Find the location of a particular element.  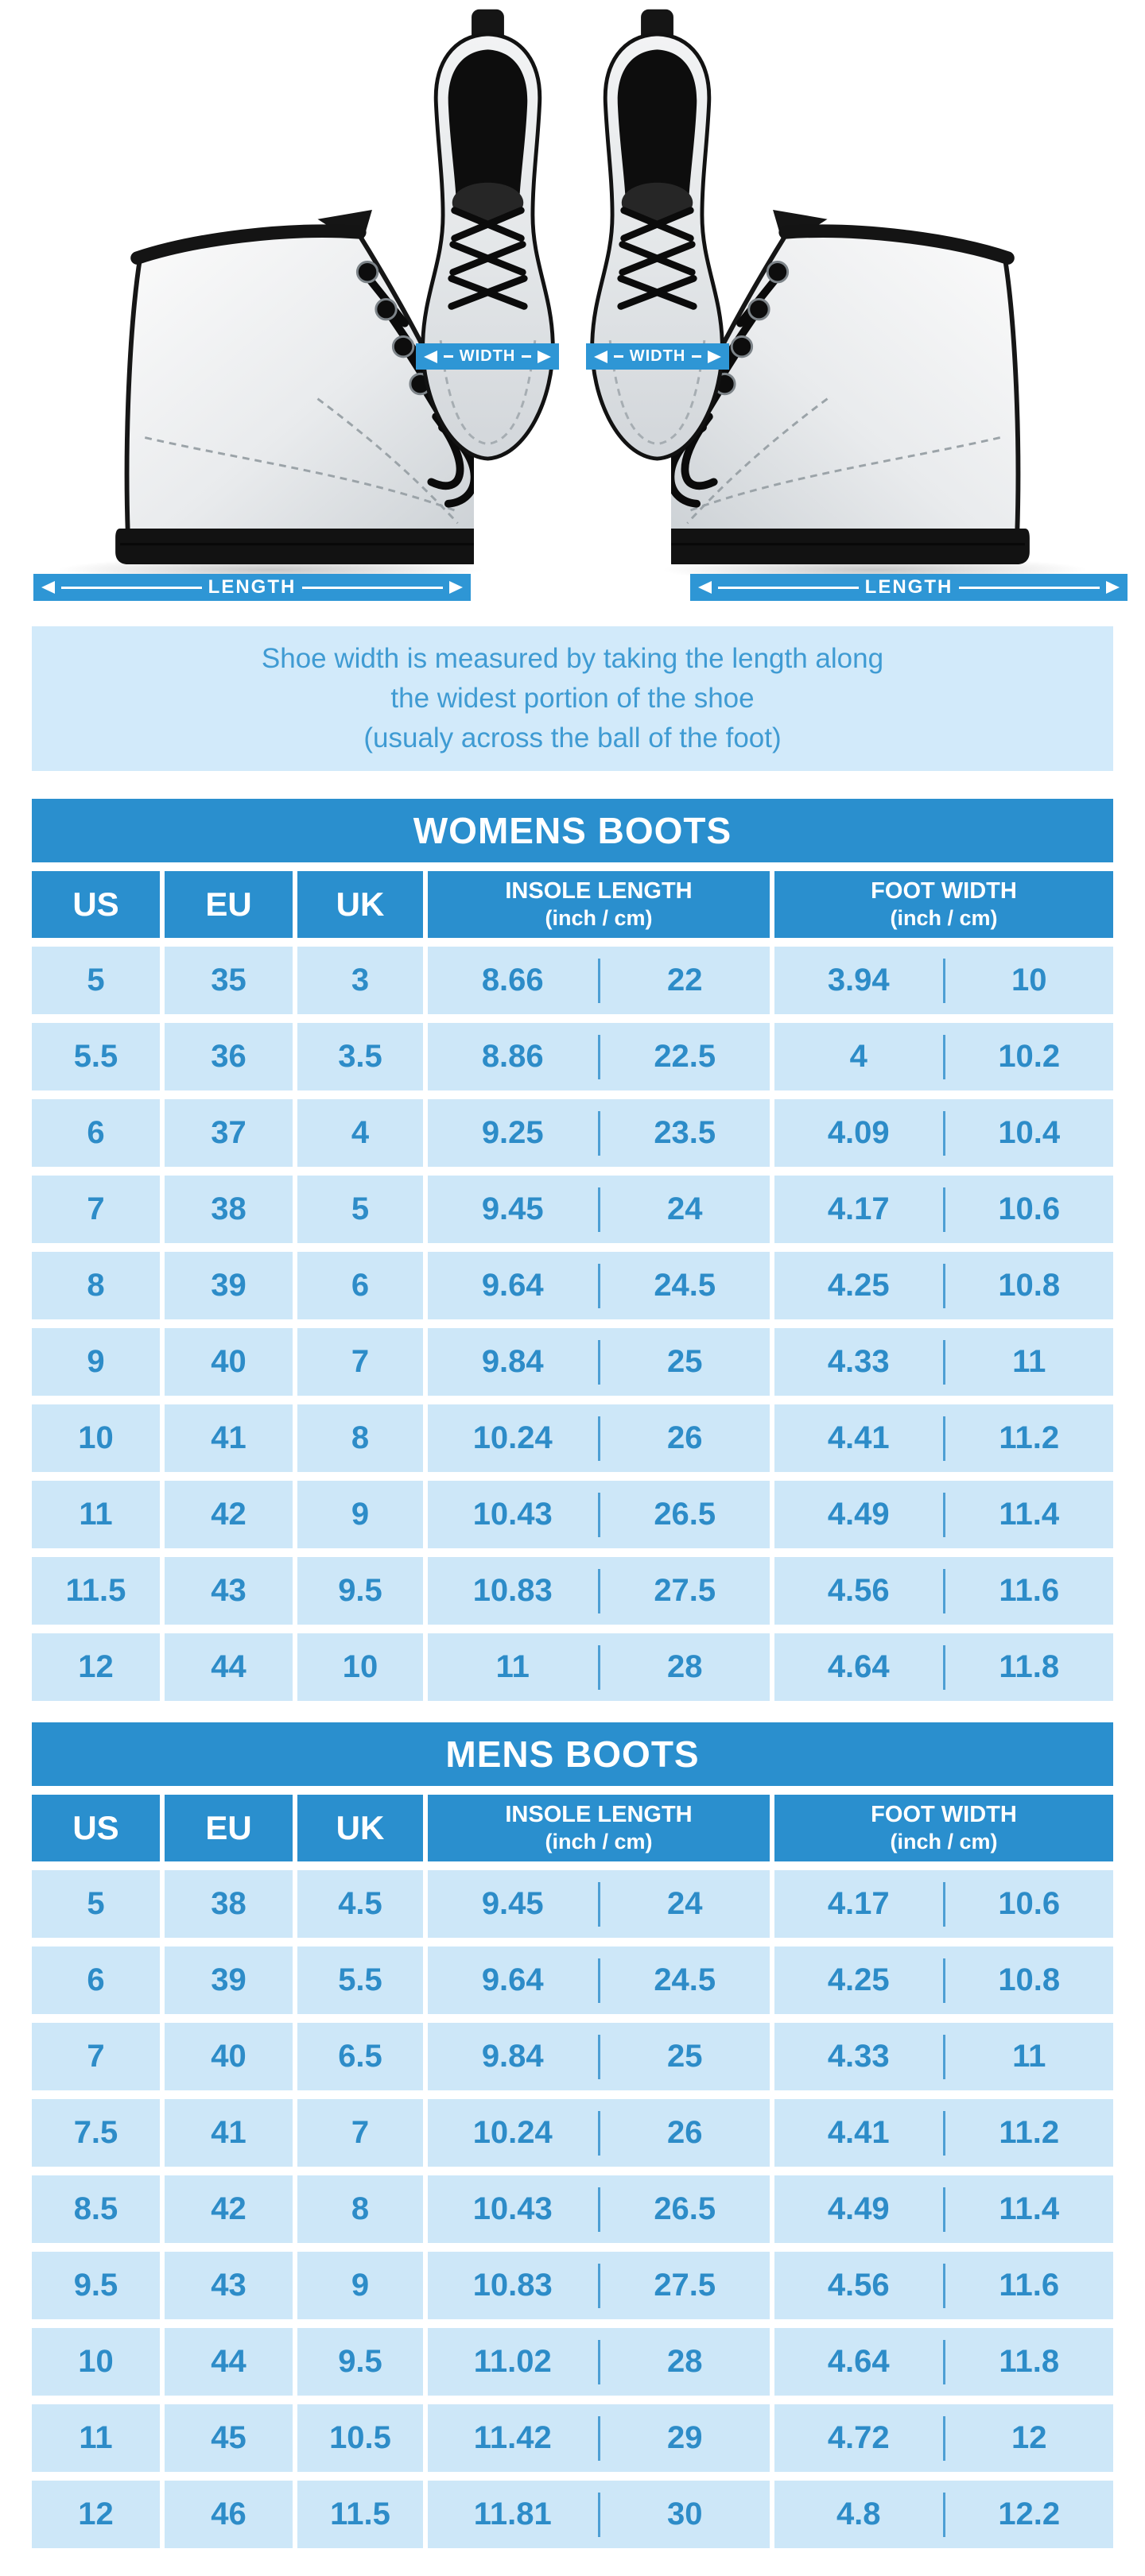

measure-cell: 8.86 22.5 is located at coordinates (599, 1056).